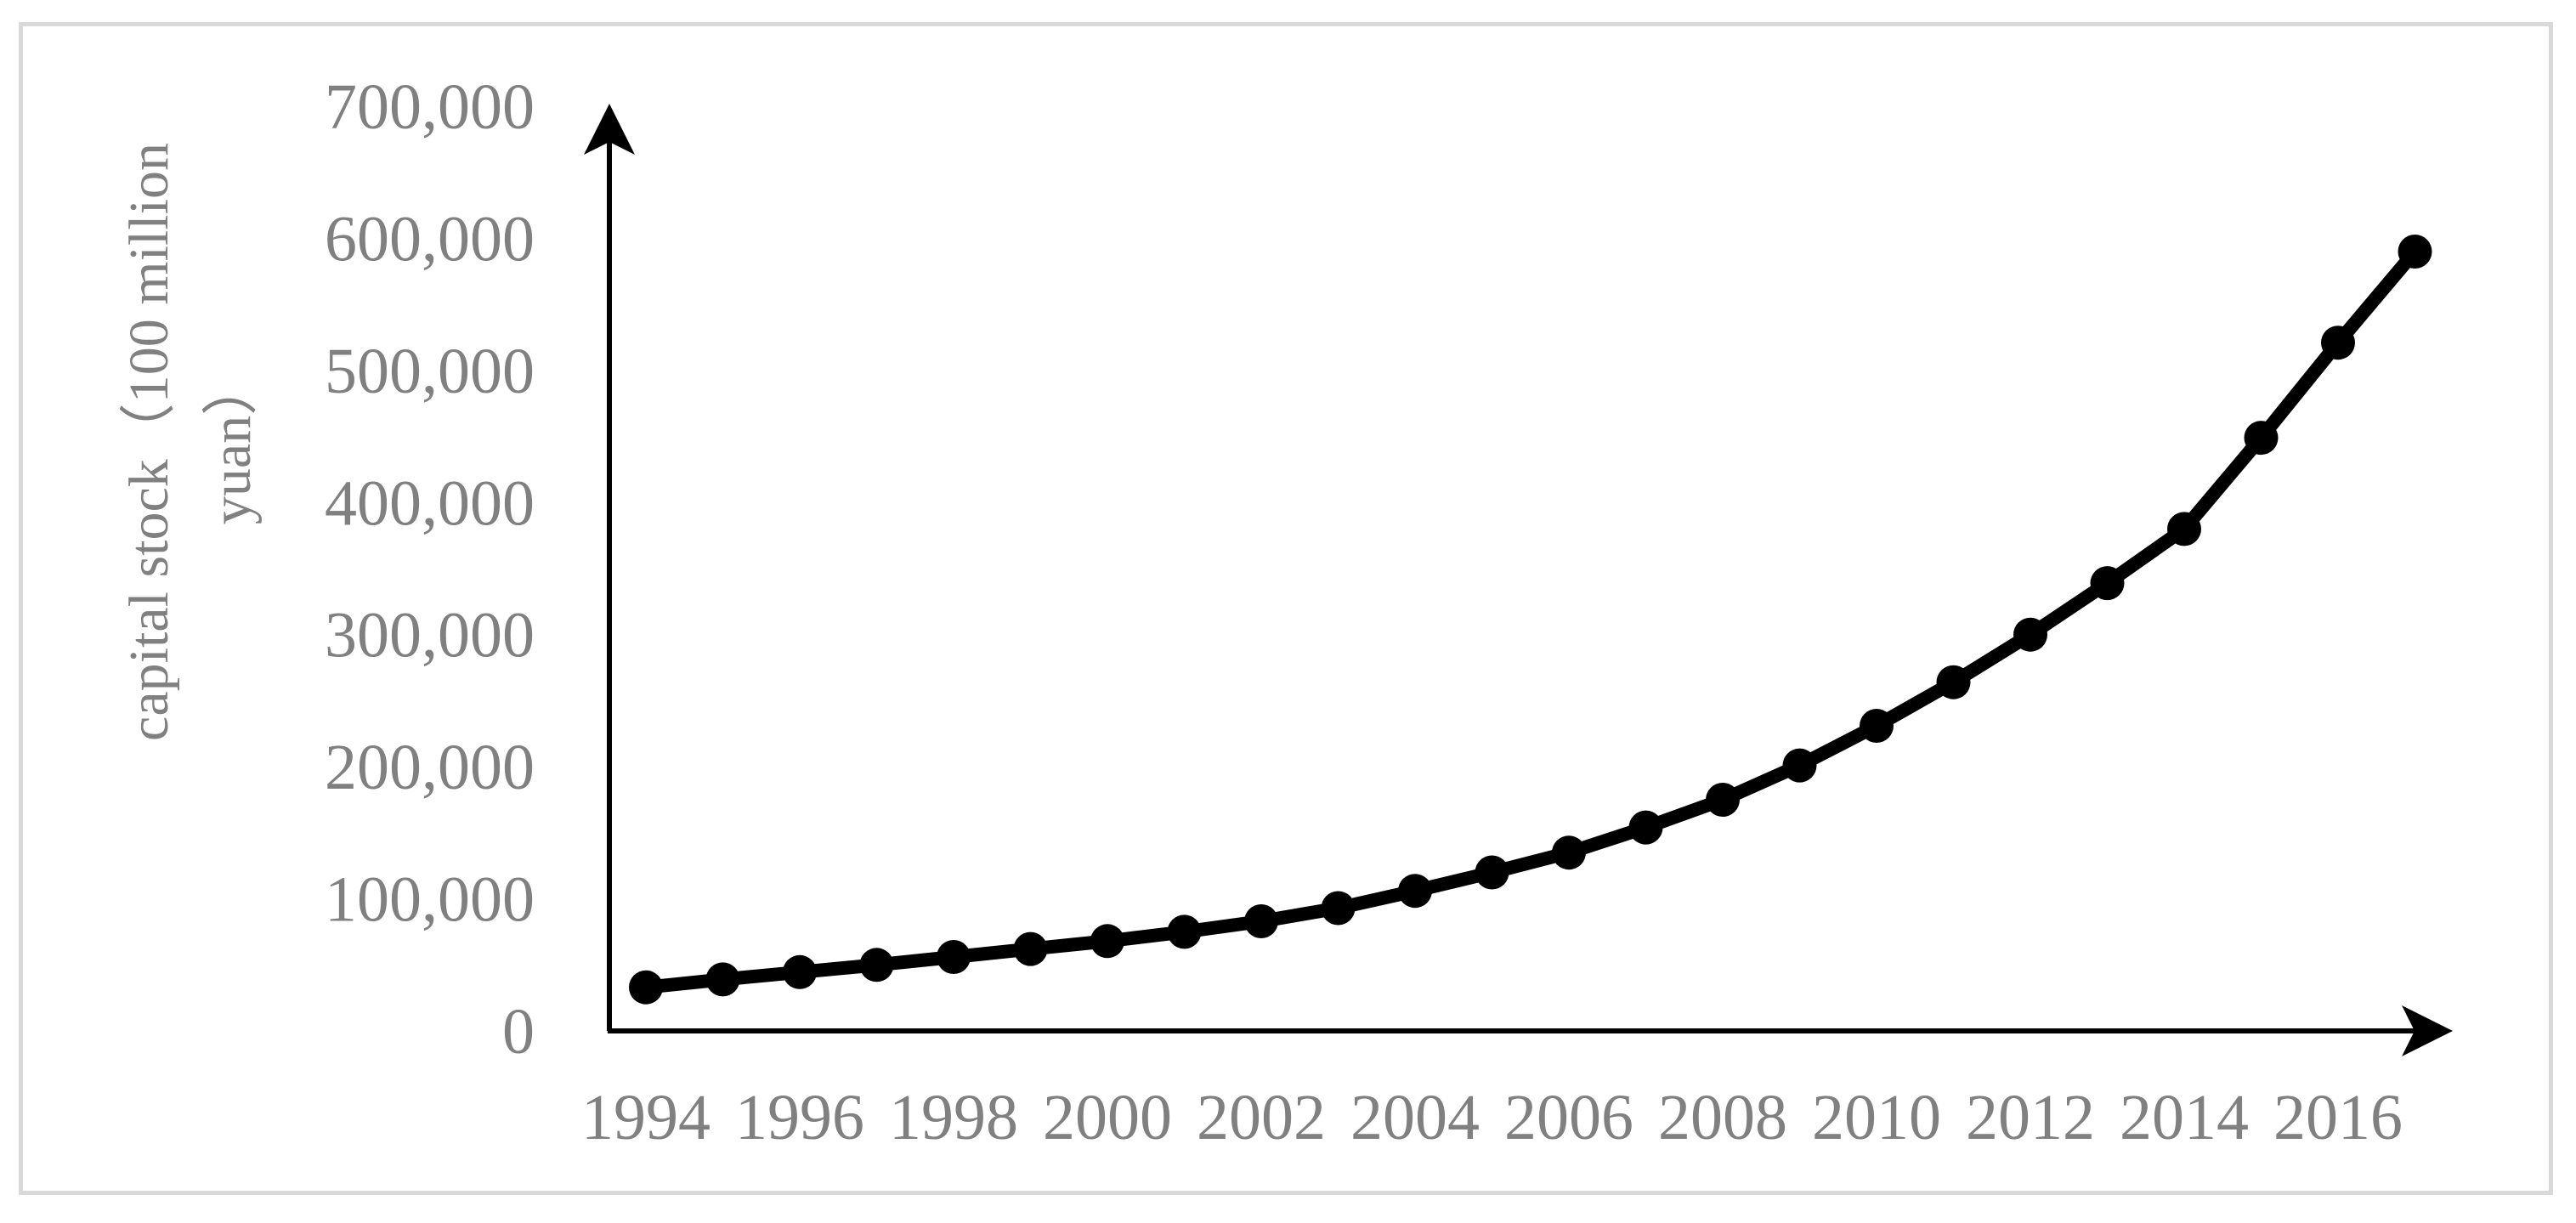 Image resolution: width=2576 pixels, height=1223 pixels. I want to click on x-tick-label: 1996, so click(799, 1117).